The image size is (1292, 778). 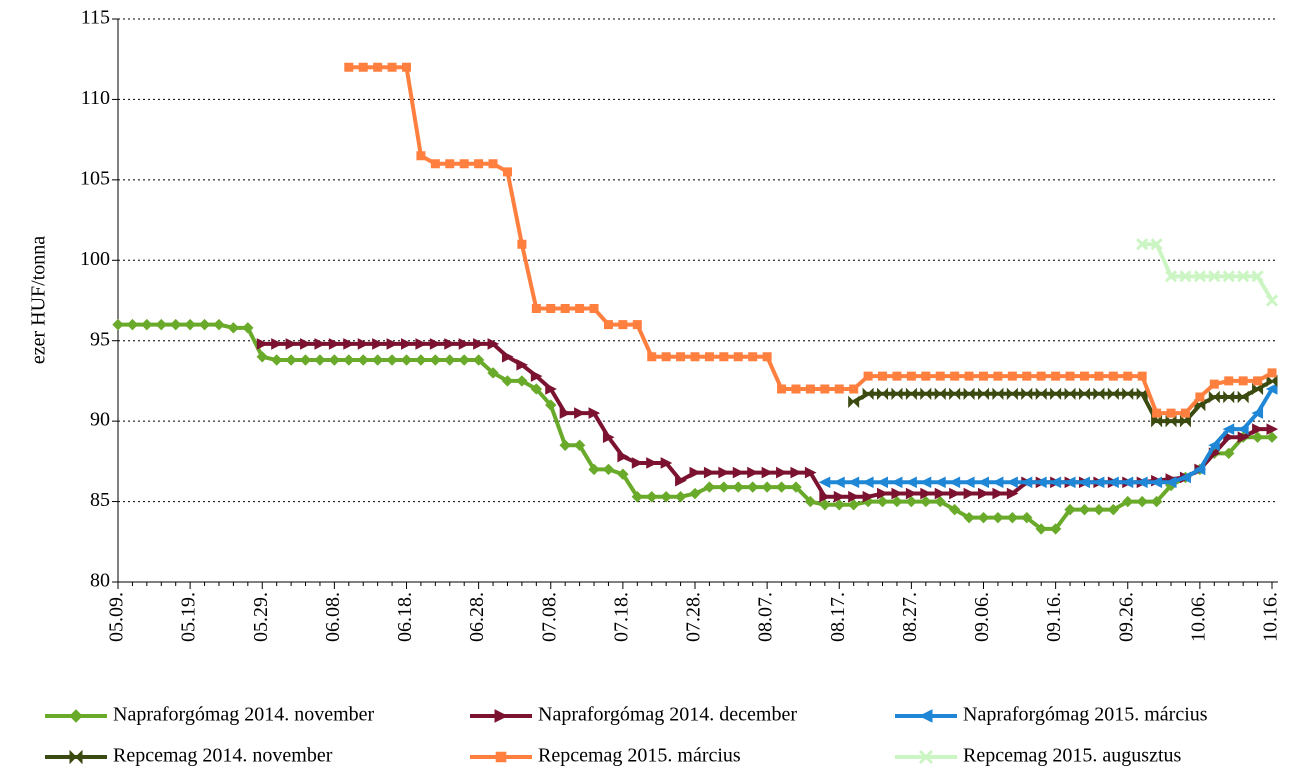 What do you see at coordinates (95, 259) in the screenshot?
I see `y-tick-label: 100` at bounding box center [95, 259].